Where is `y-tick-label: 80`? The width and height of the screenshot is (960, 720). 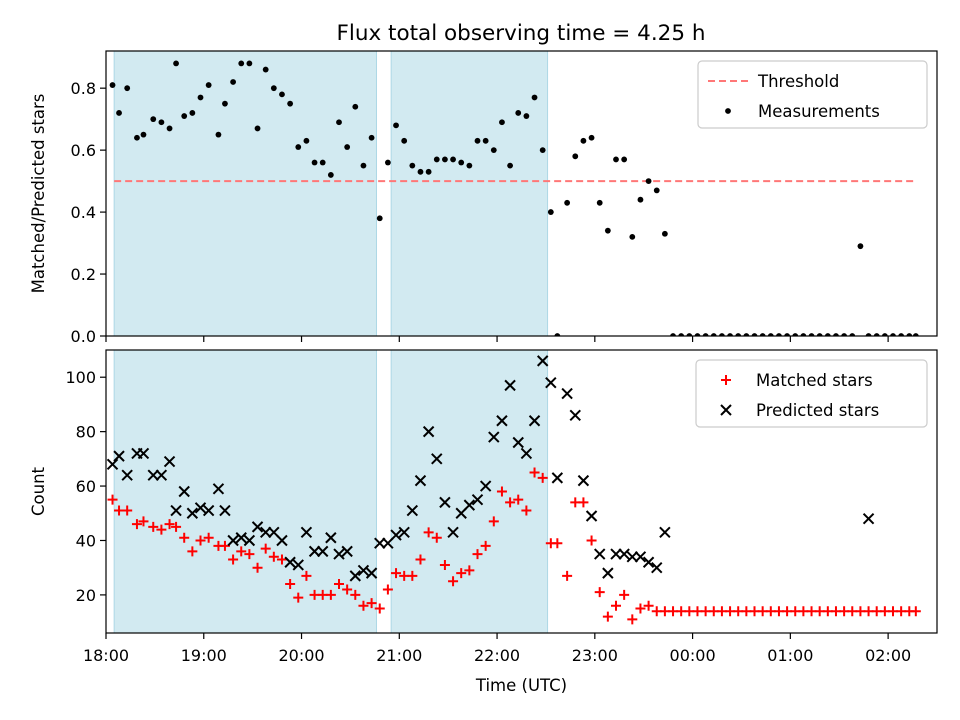 y-tick-label: 80 is located at coordinates (86, 432).